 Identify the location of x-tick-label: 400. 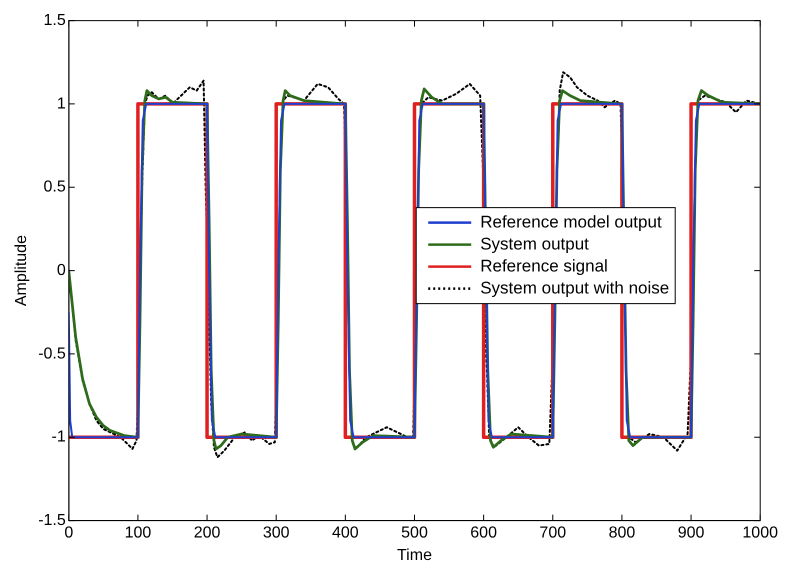
(345, 533).